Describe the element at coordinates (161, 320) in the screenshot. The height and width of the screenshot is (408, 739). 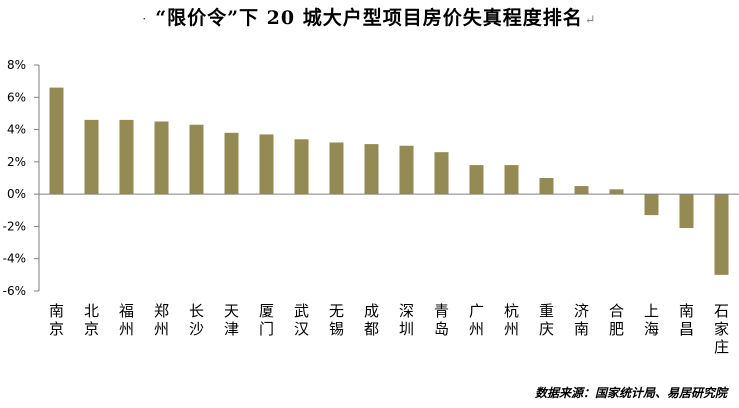
I see `x-tick-label: 郑州` at that location.